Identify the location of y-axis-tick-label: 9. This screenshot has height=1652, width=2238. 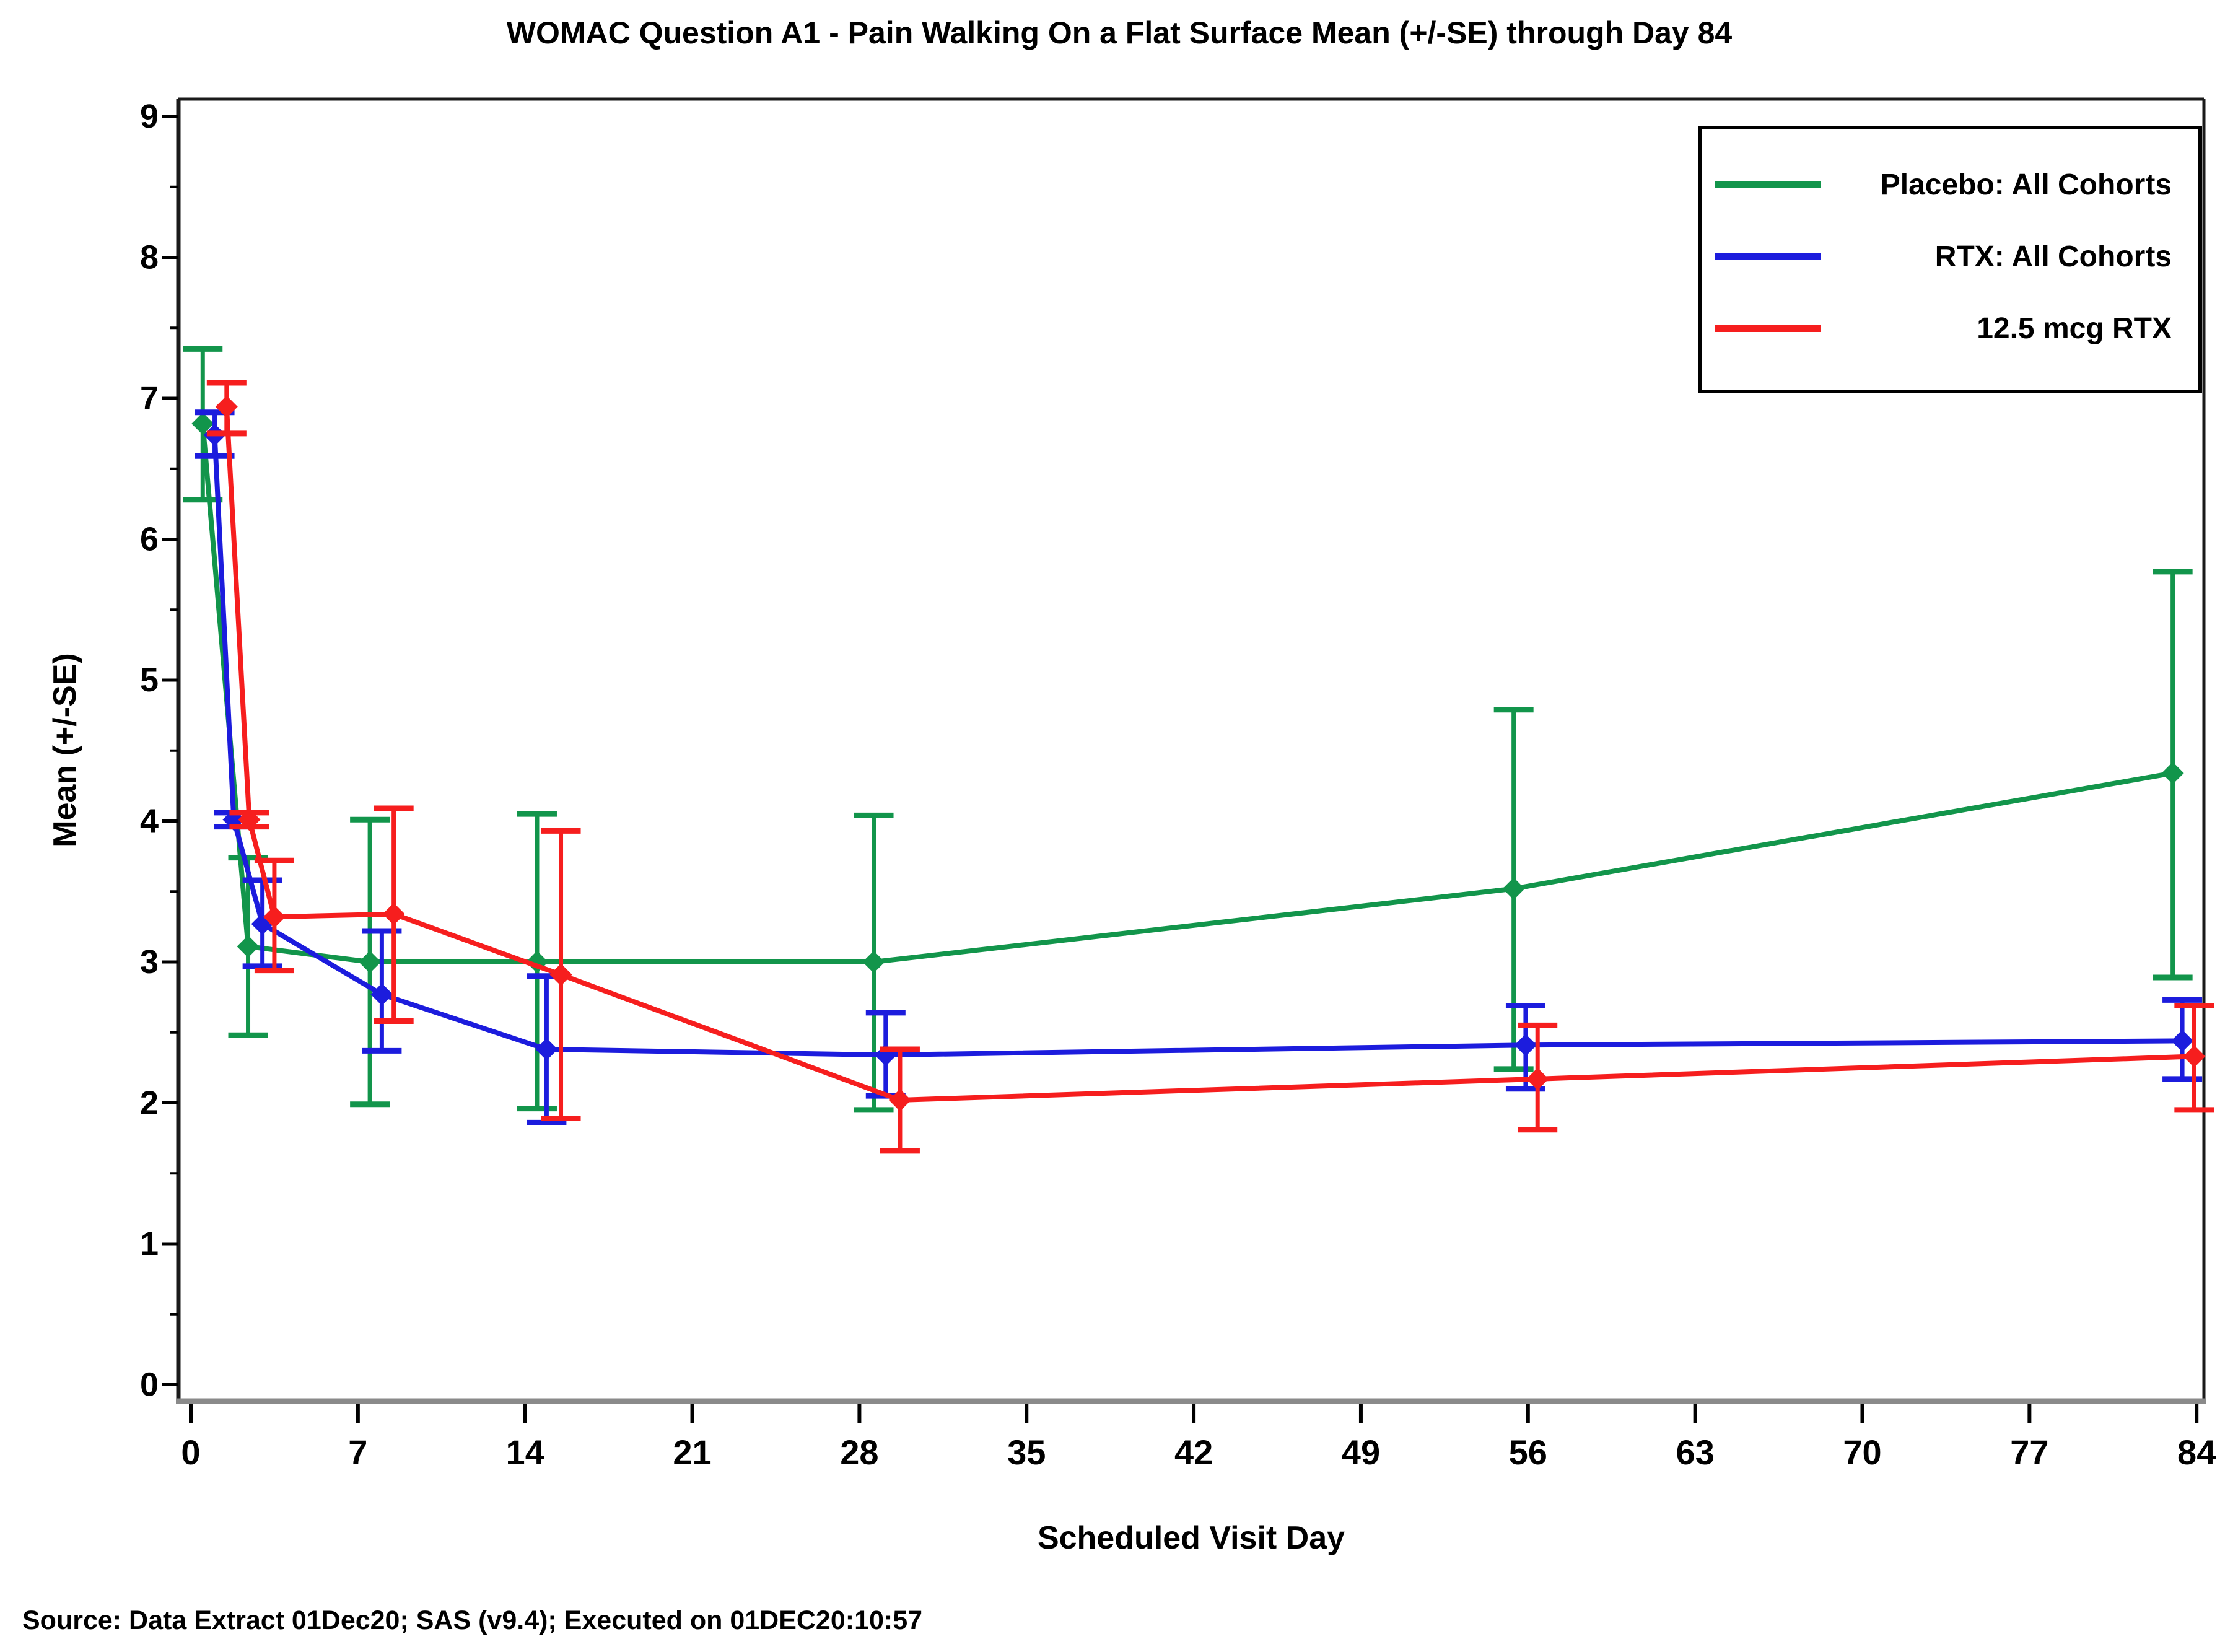
(149, 116).